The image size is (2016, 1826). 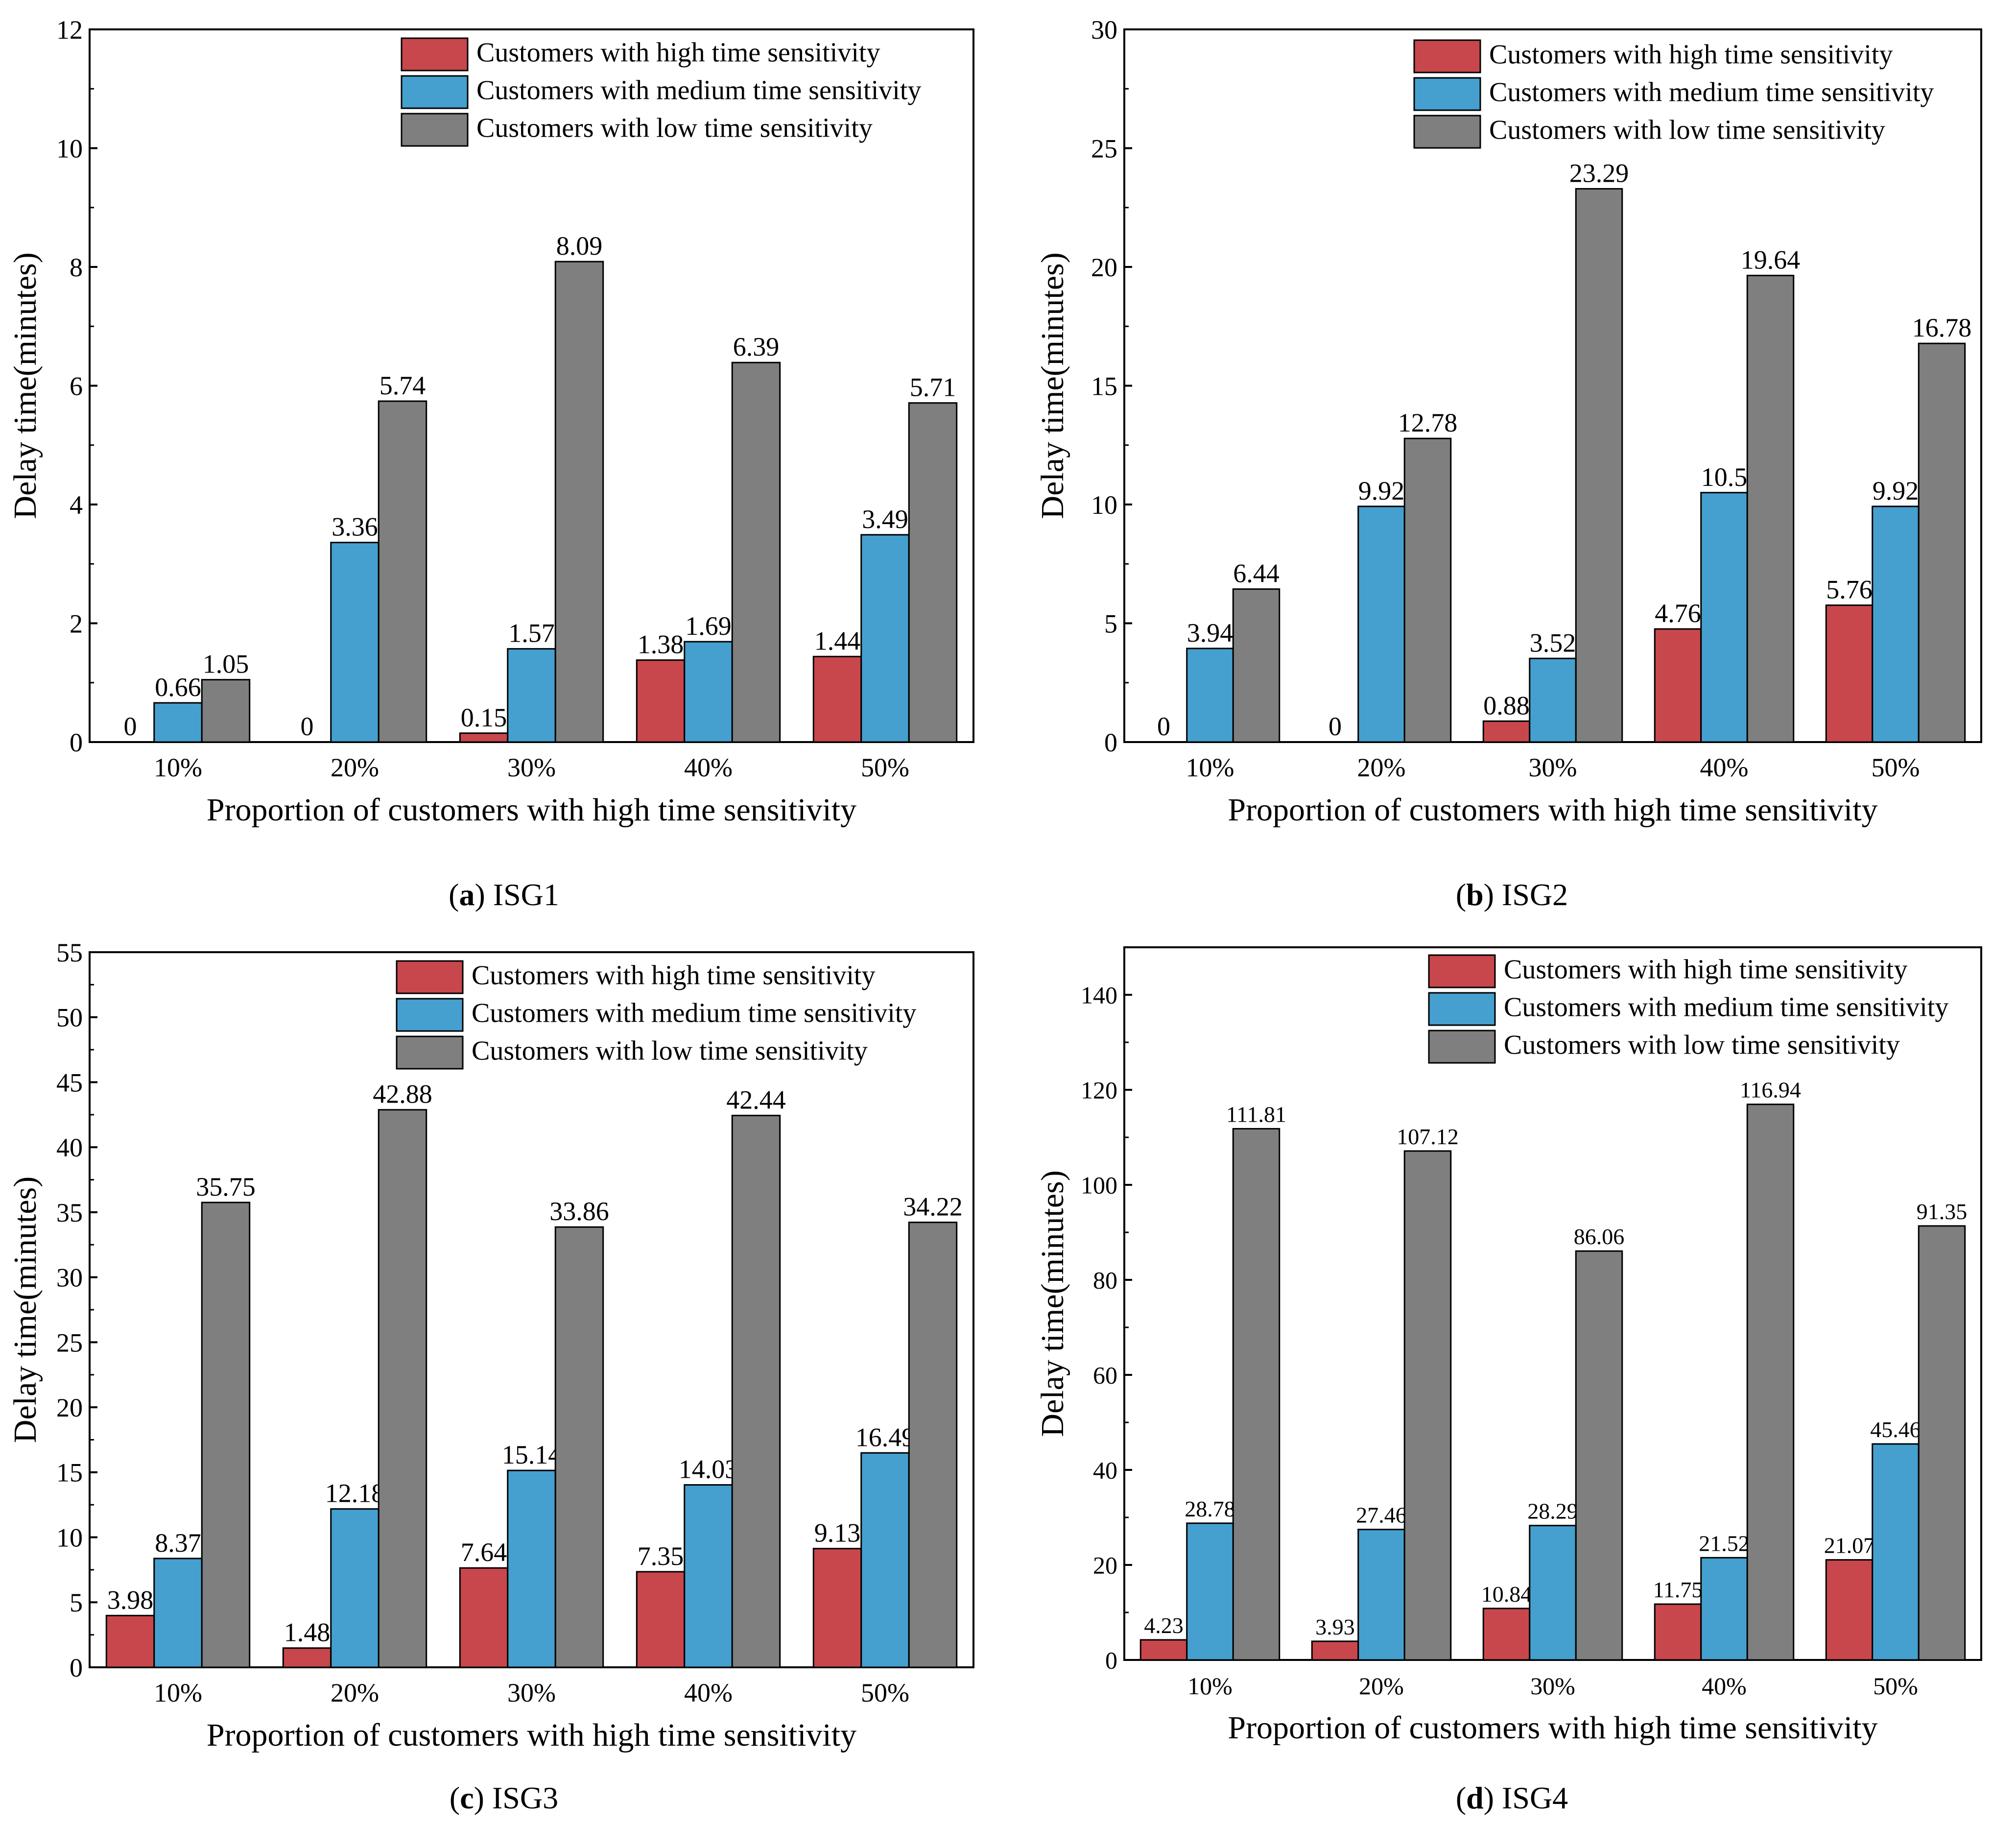 I want to click on y-tick-label: 30, so click(x=1104, y=30).